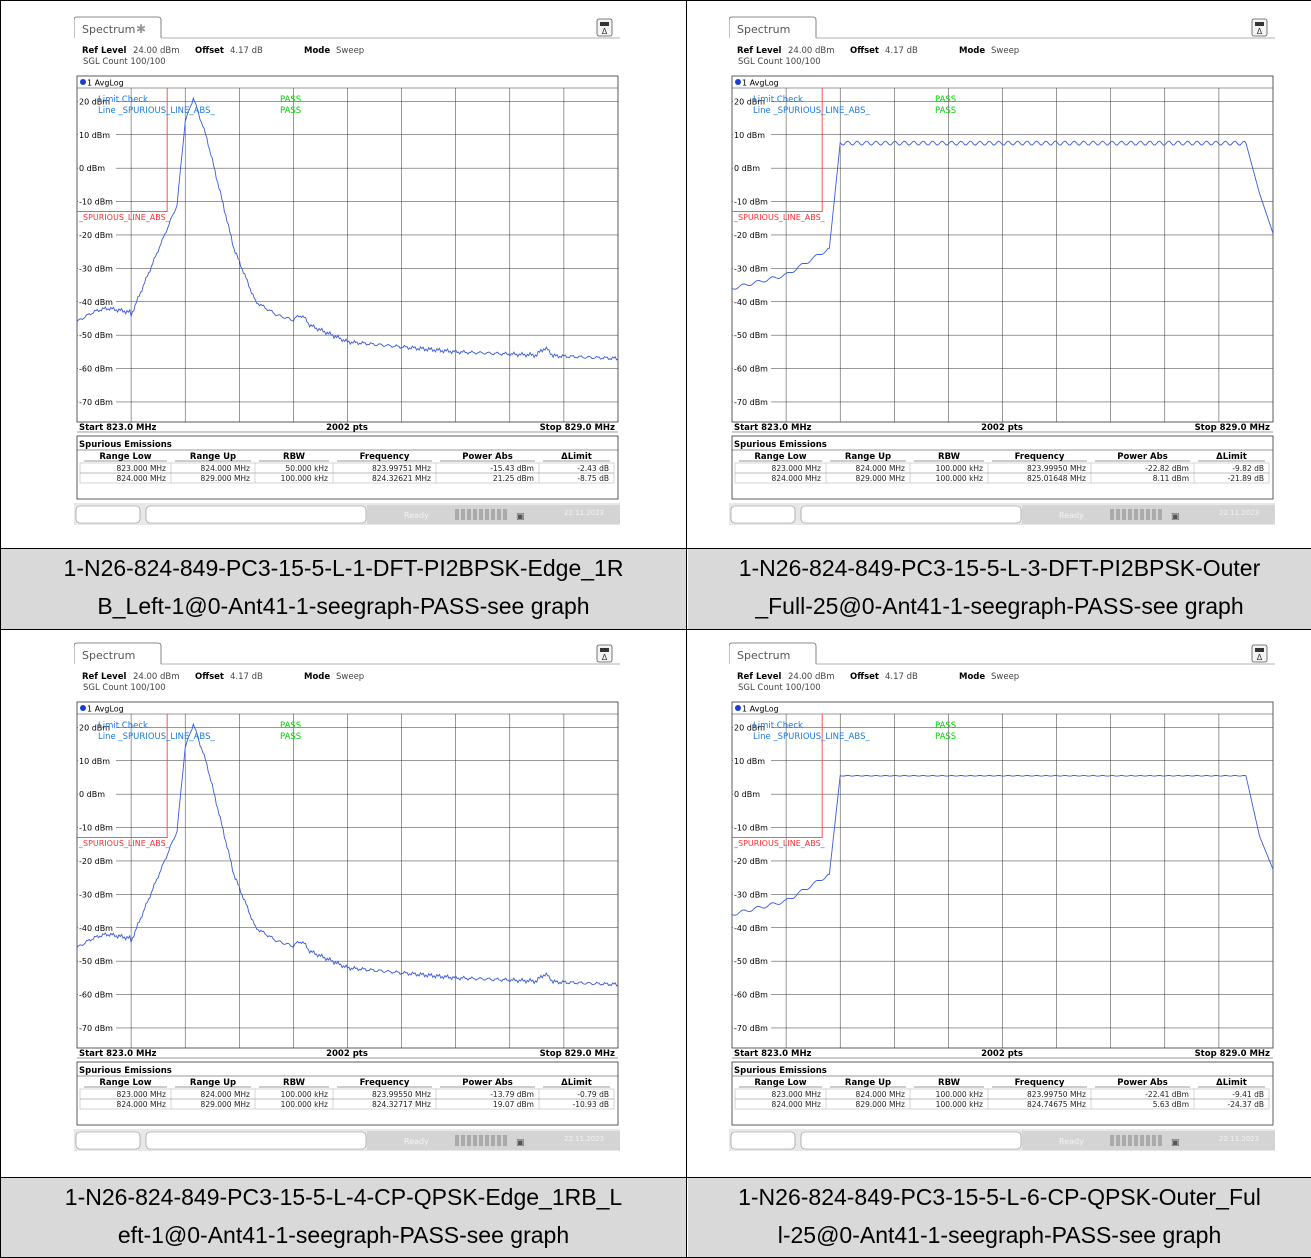 The width and height of the screenshot is (1311, 1258). I want to click on table-cell: 823.99950 MHz, so click(1056, 468).